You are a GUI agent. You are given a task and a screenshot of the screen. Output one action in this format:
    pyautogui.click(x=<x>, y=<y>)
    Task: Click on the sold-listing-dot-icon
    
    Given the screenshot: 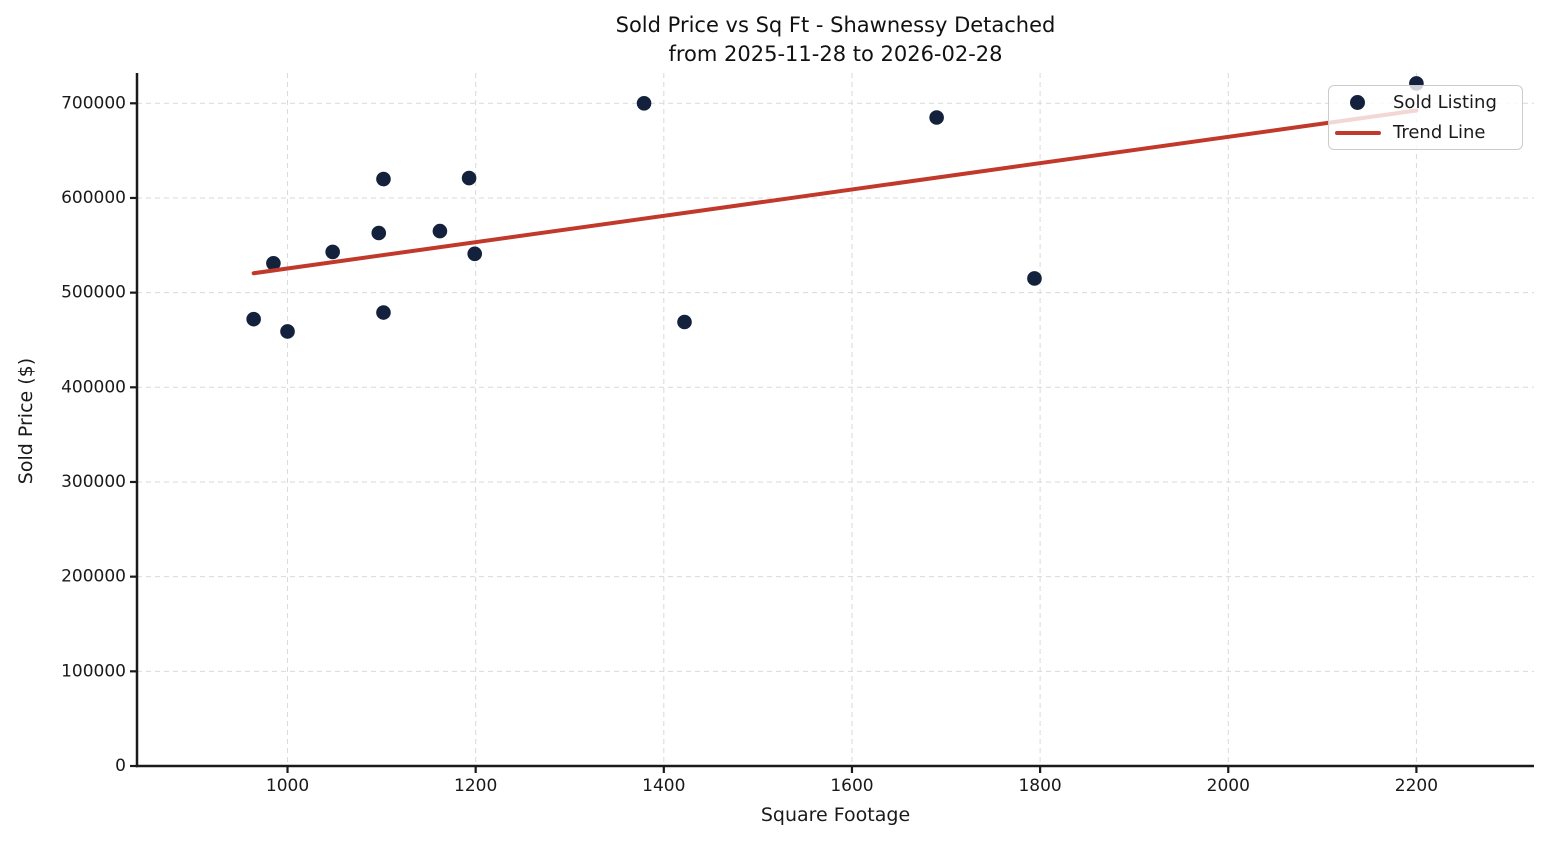 What is the action you would take?
    pyautogui.click(x=1357, y=102)
    